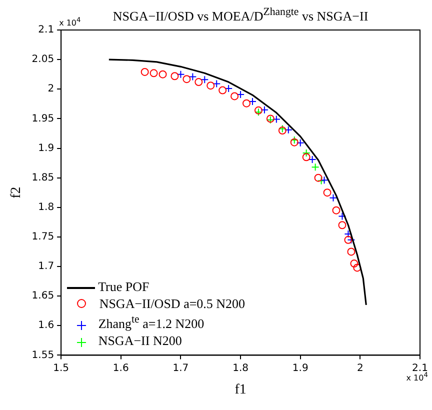  I want to click on y-tick-label: 1.75, so click(43, 237).